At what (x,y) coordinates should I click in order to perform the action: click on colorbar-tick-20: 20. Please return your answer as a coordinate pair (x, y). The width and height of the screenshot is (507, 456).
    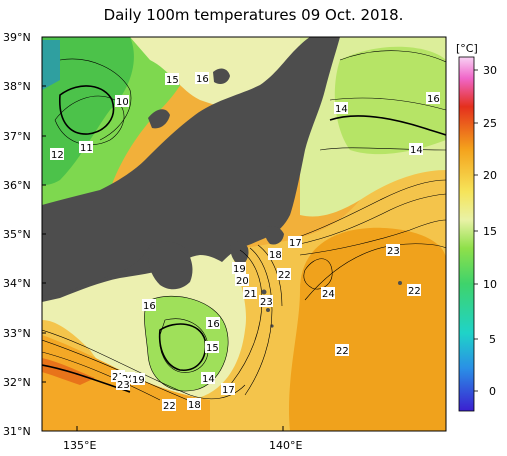
    Looking at the image, I should click on (490, 175).